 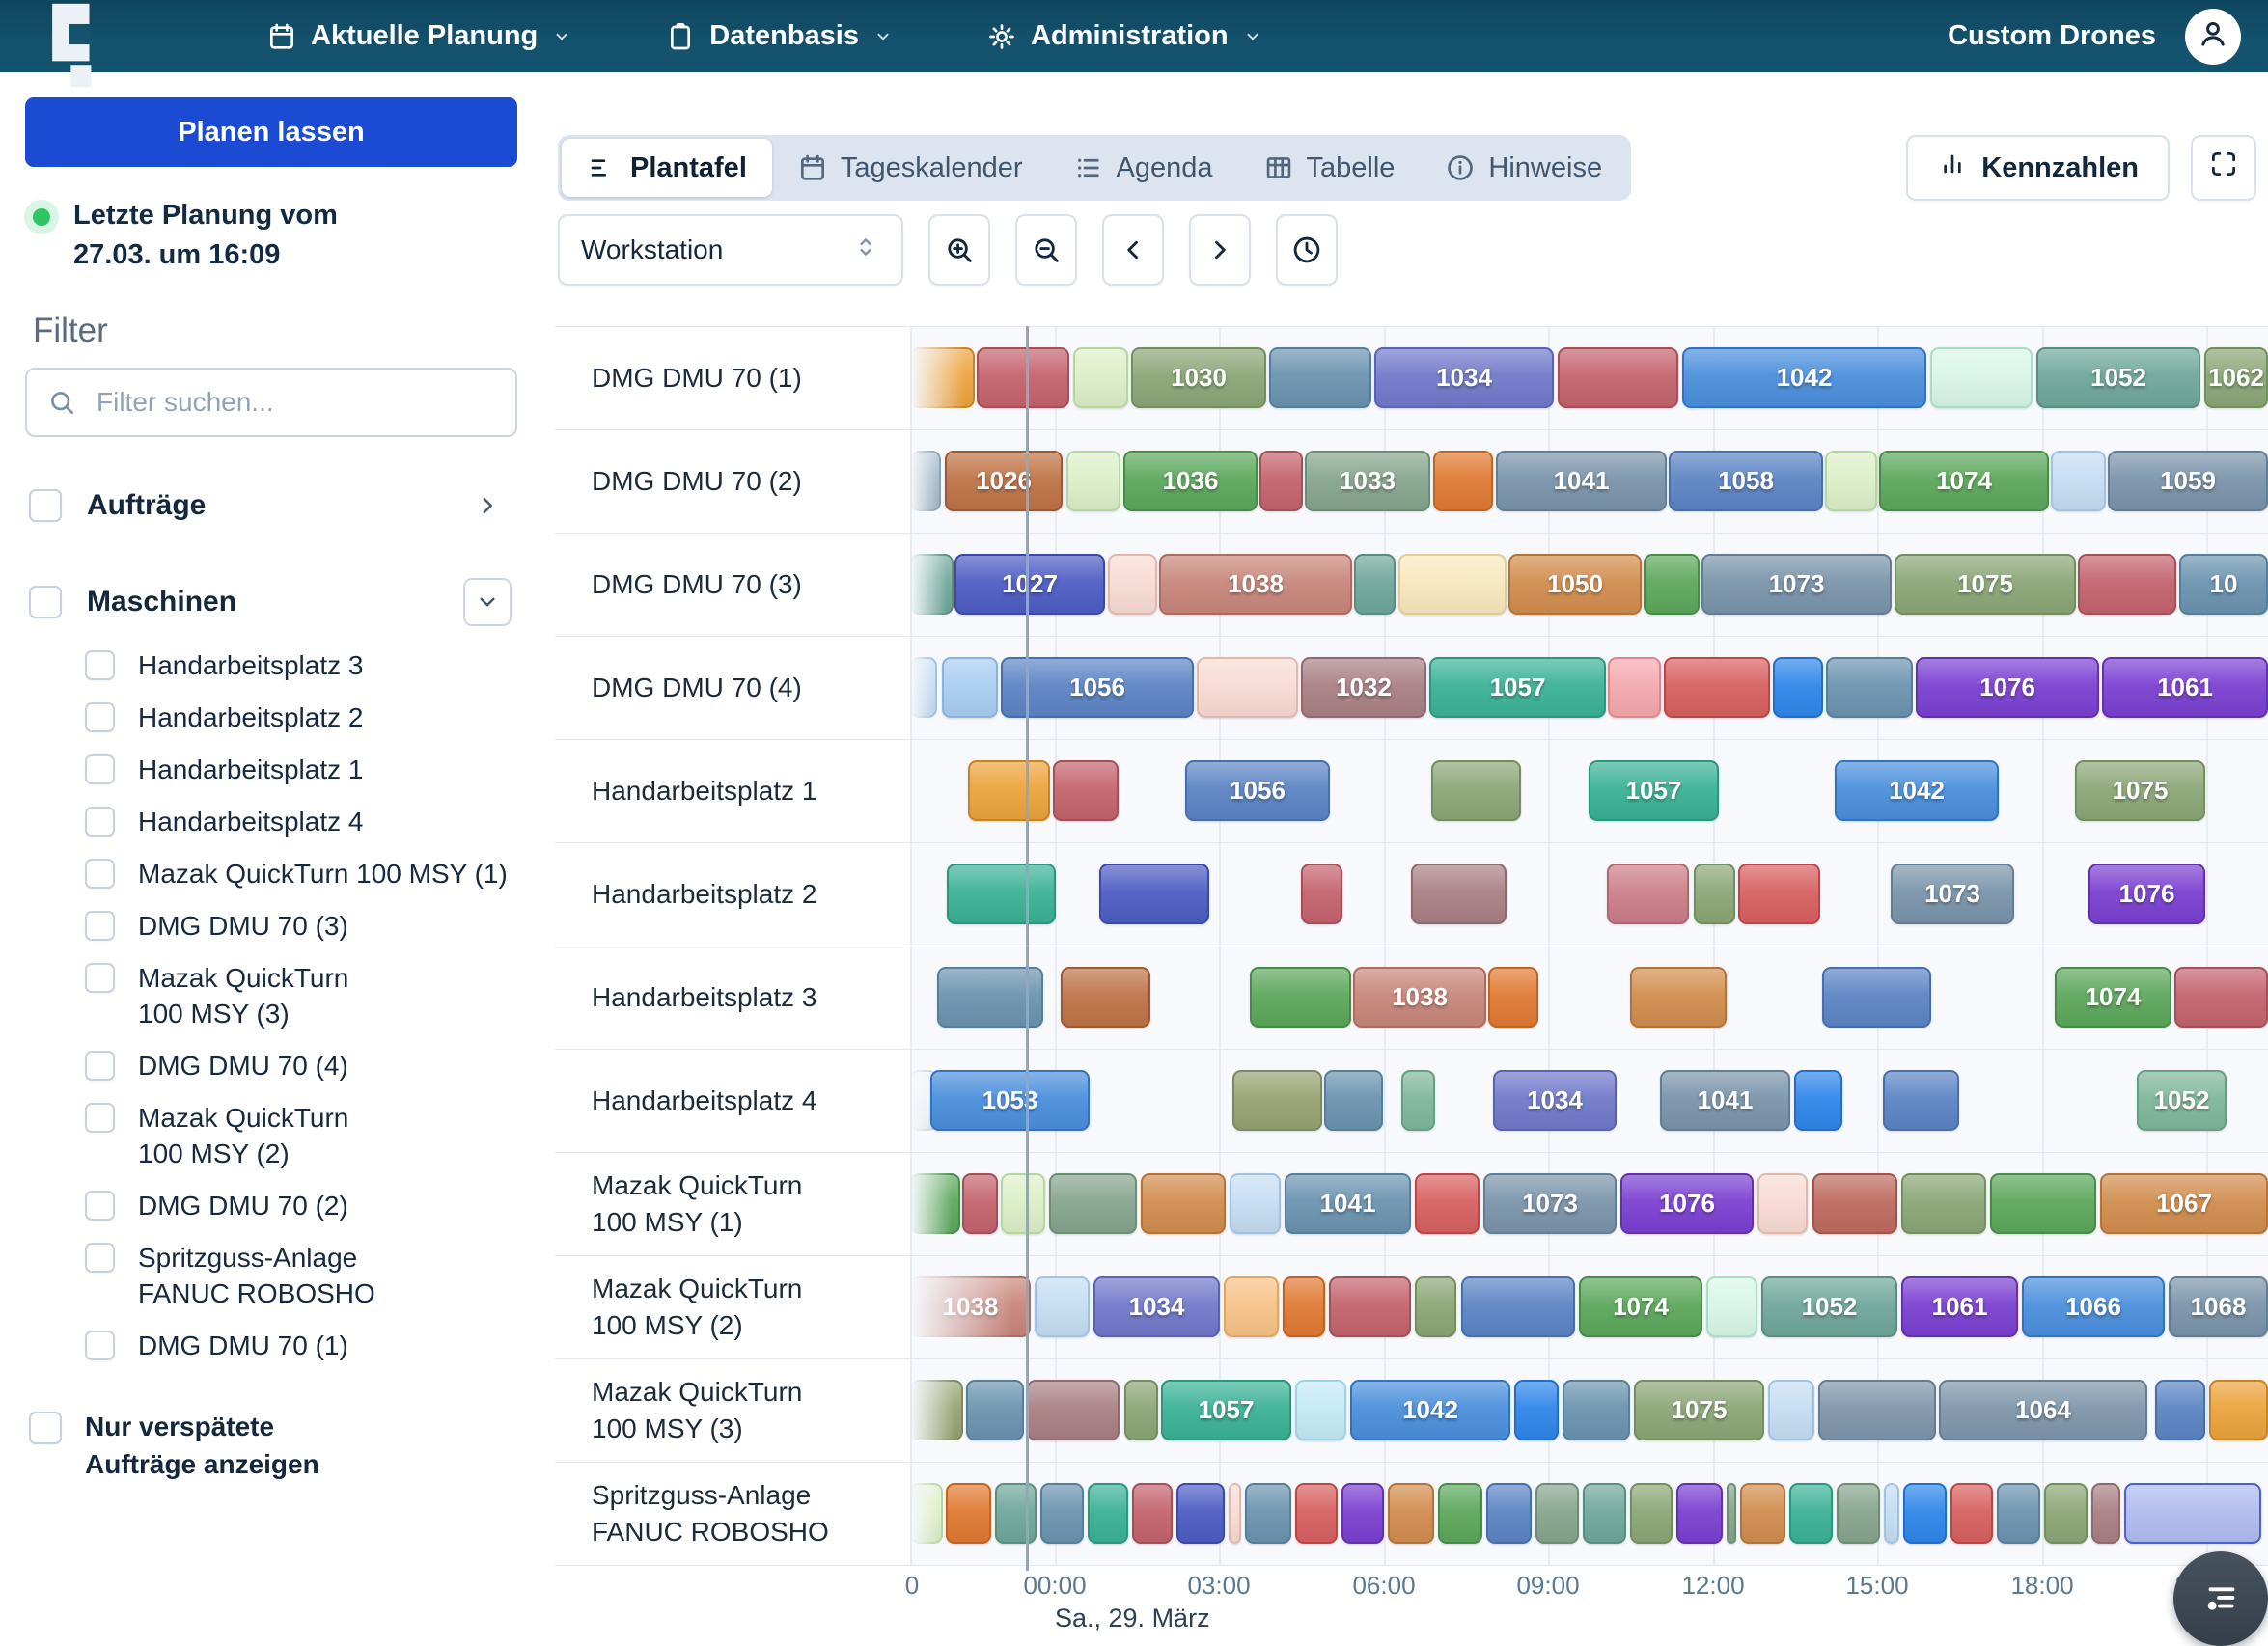 What do you see at coordinates (1143, 168) in the screenshot?
I see `tab-agenda: Agenda` at bounding box center [1143, 168].